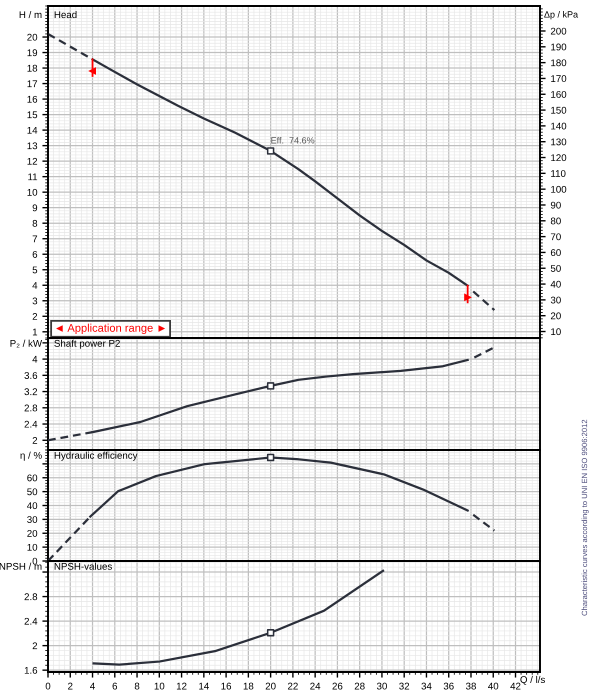 The height and width of the screenshot is (700, 594). Describe the element at coordinates (493, 686) in the screenshot. I see `x-tick-label: 40` at that location.